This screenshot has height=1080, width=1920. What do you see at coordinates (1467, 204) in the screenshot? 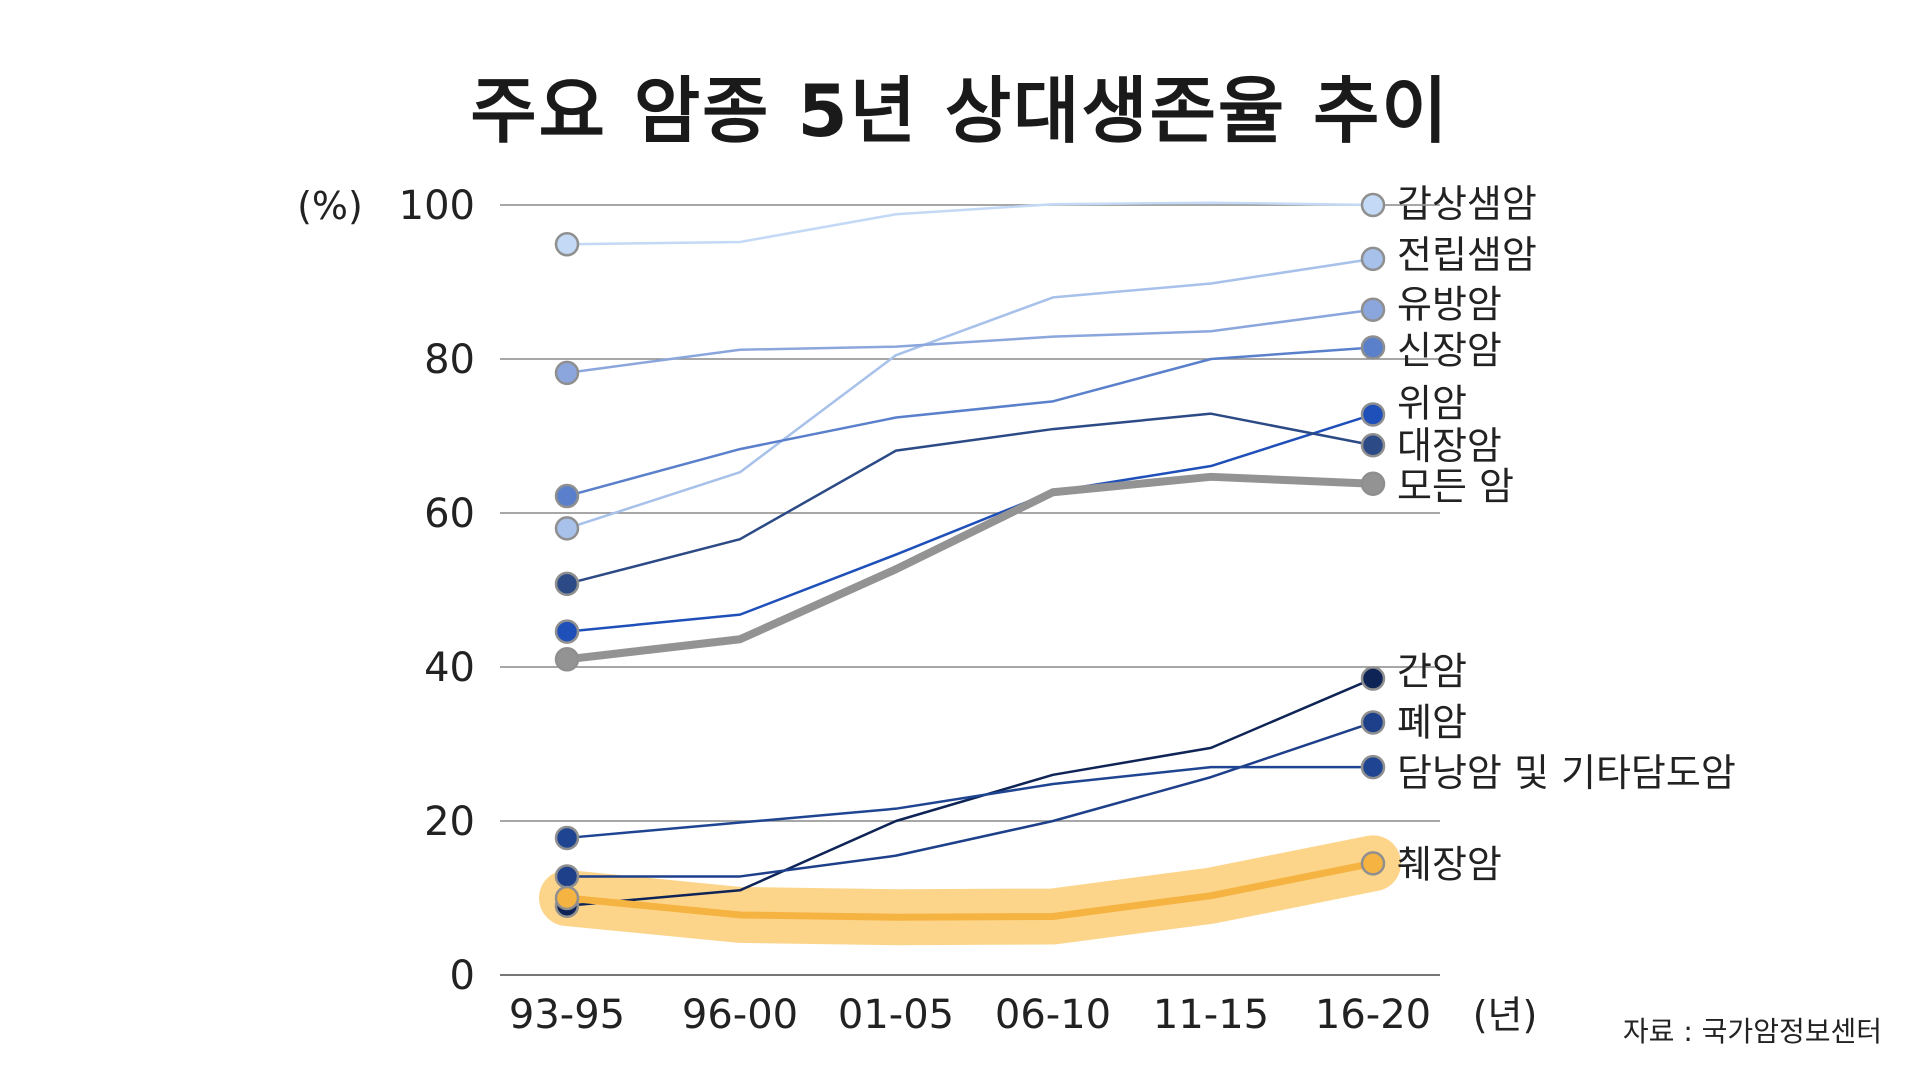
I see `series-label: 갑상샘암` at bounding box center [1467, 204].